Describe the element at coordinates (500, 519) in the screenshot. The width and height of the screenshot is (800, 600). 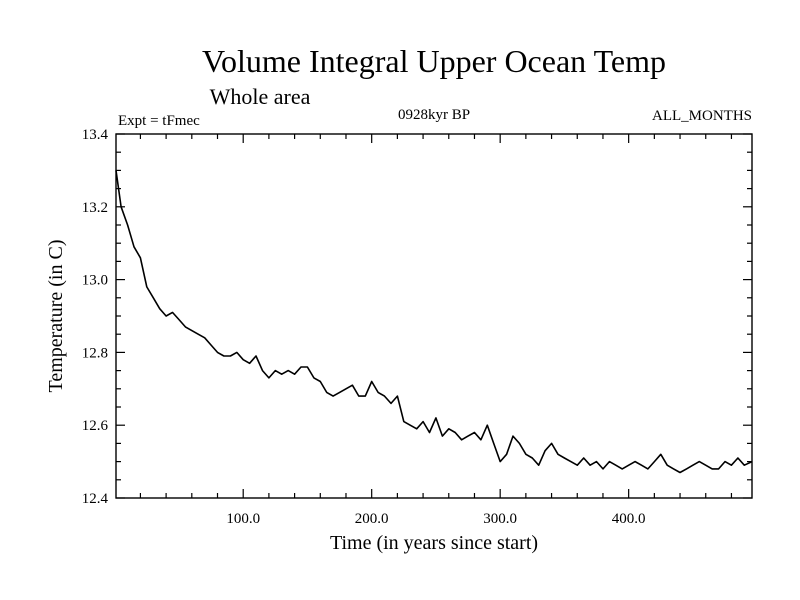
I see `x-tick-label: 300.0` at that location.